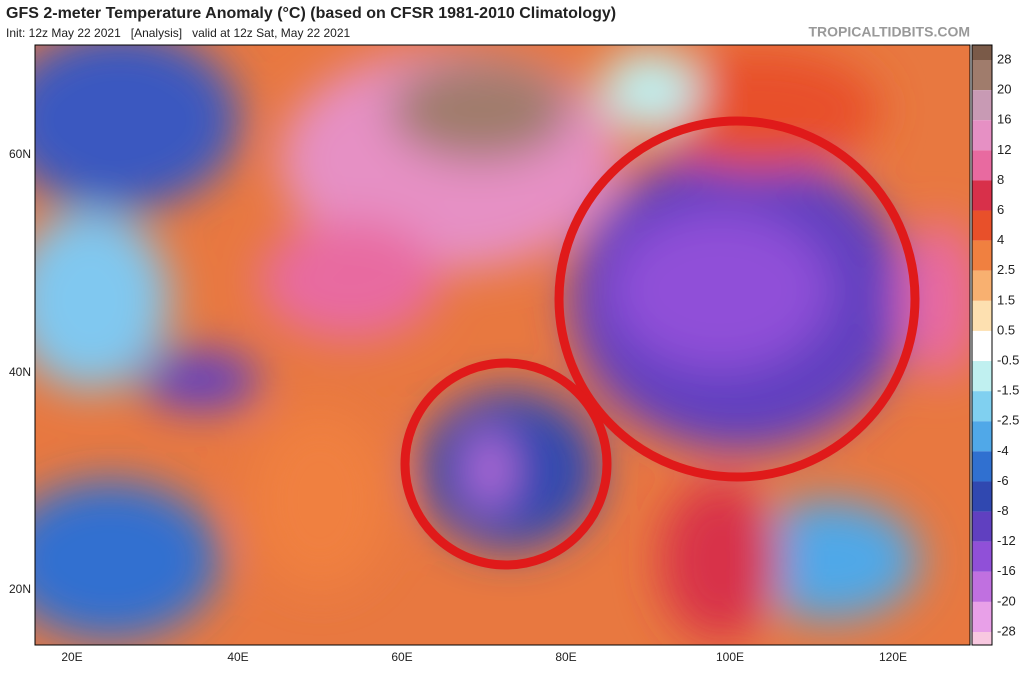  I want to click on colorbar-label: -4, so click(1003, 450).